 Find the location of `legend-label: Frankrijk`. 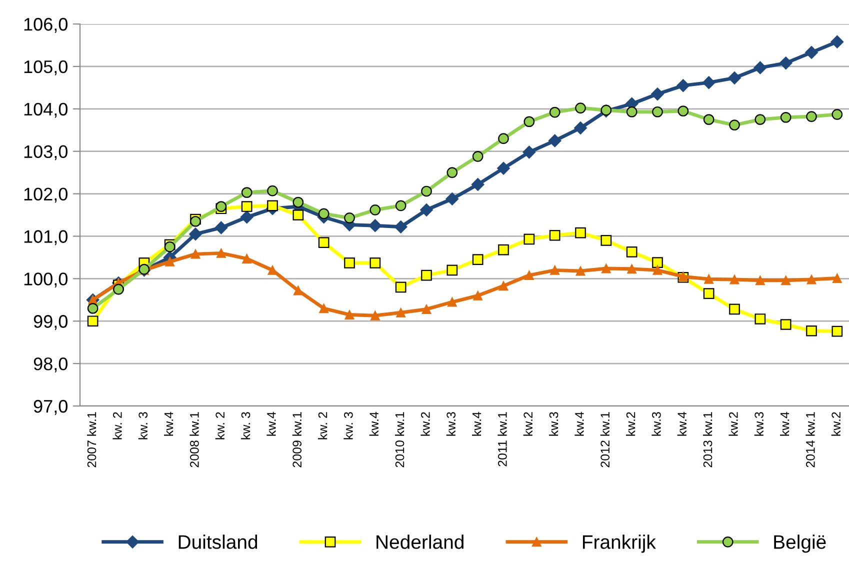

legend-label: Frankrijk is located at coordinates (619, 543).